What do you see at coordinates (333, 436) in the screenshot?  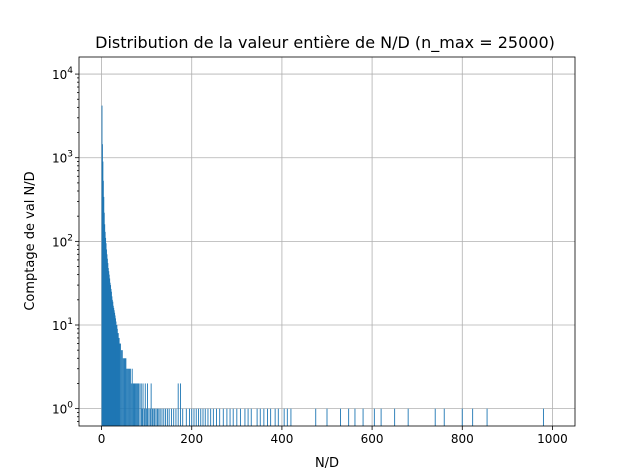 I see `x-axis: 0 200 400 600 800 1000` at bounding box center [333, 436].